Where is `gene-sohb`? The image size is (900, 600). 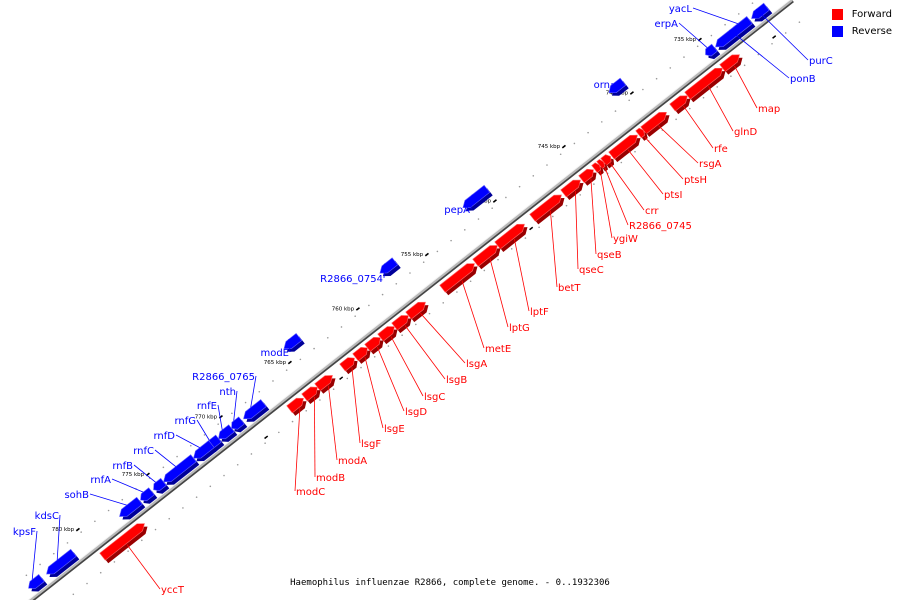
gene-sohb is located at coordinates (132, 508).